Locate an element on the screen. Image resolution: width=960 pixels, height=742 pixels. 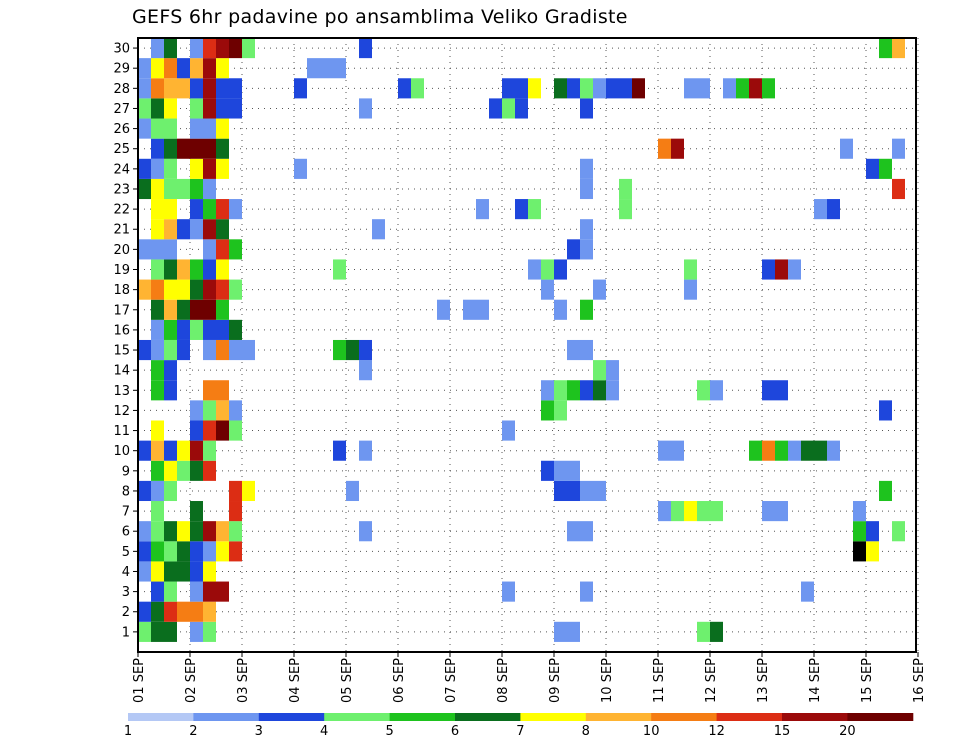
x-tick-label: 03 SEP is located at coordinates (243, 680).